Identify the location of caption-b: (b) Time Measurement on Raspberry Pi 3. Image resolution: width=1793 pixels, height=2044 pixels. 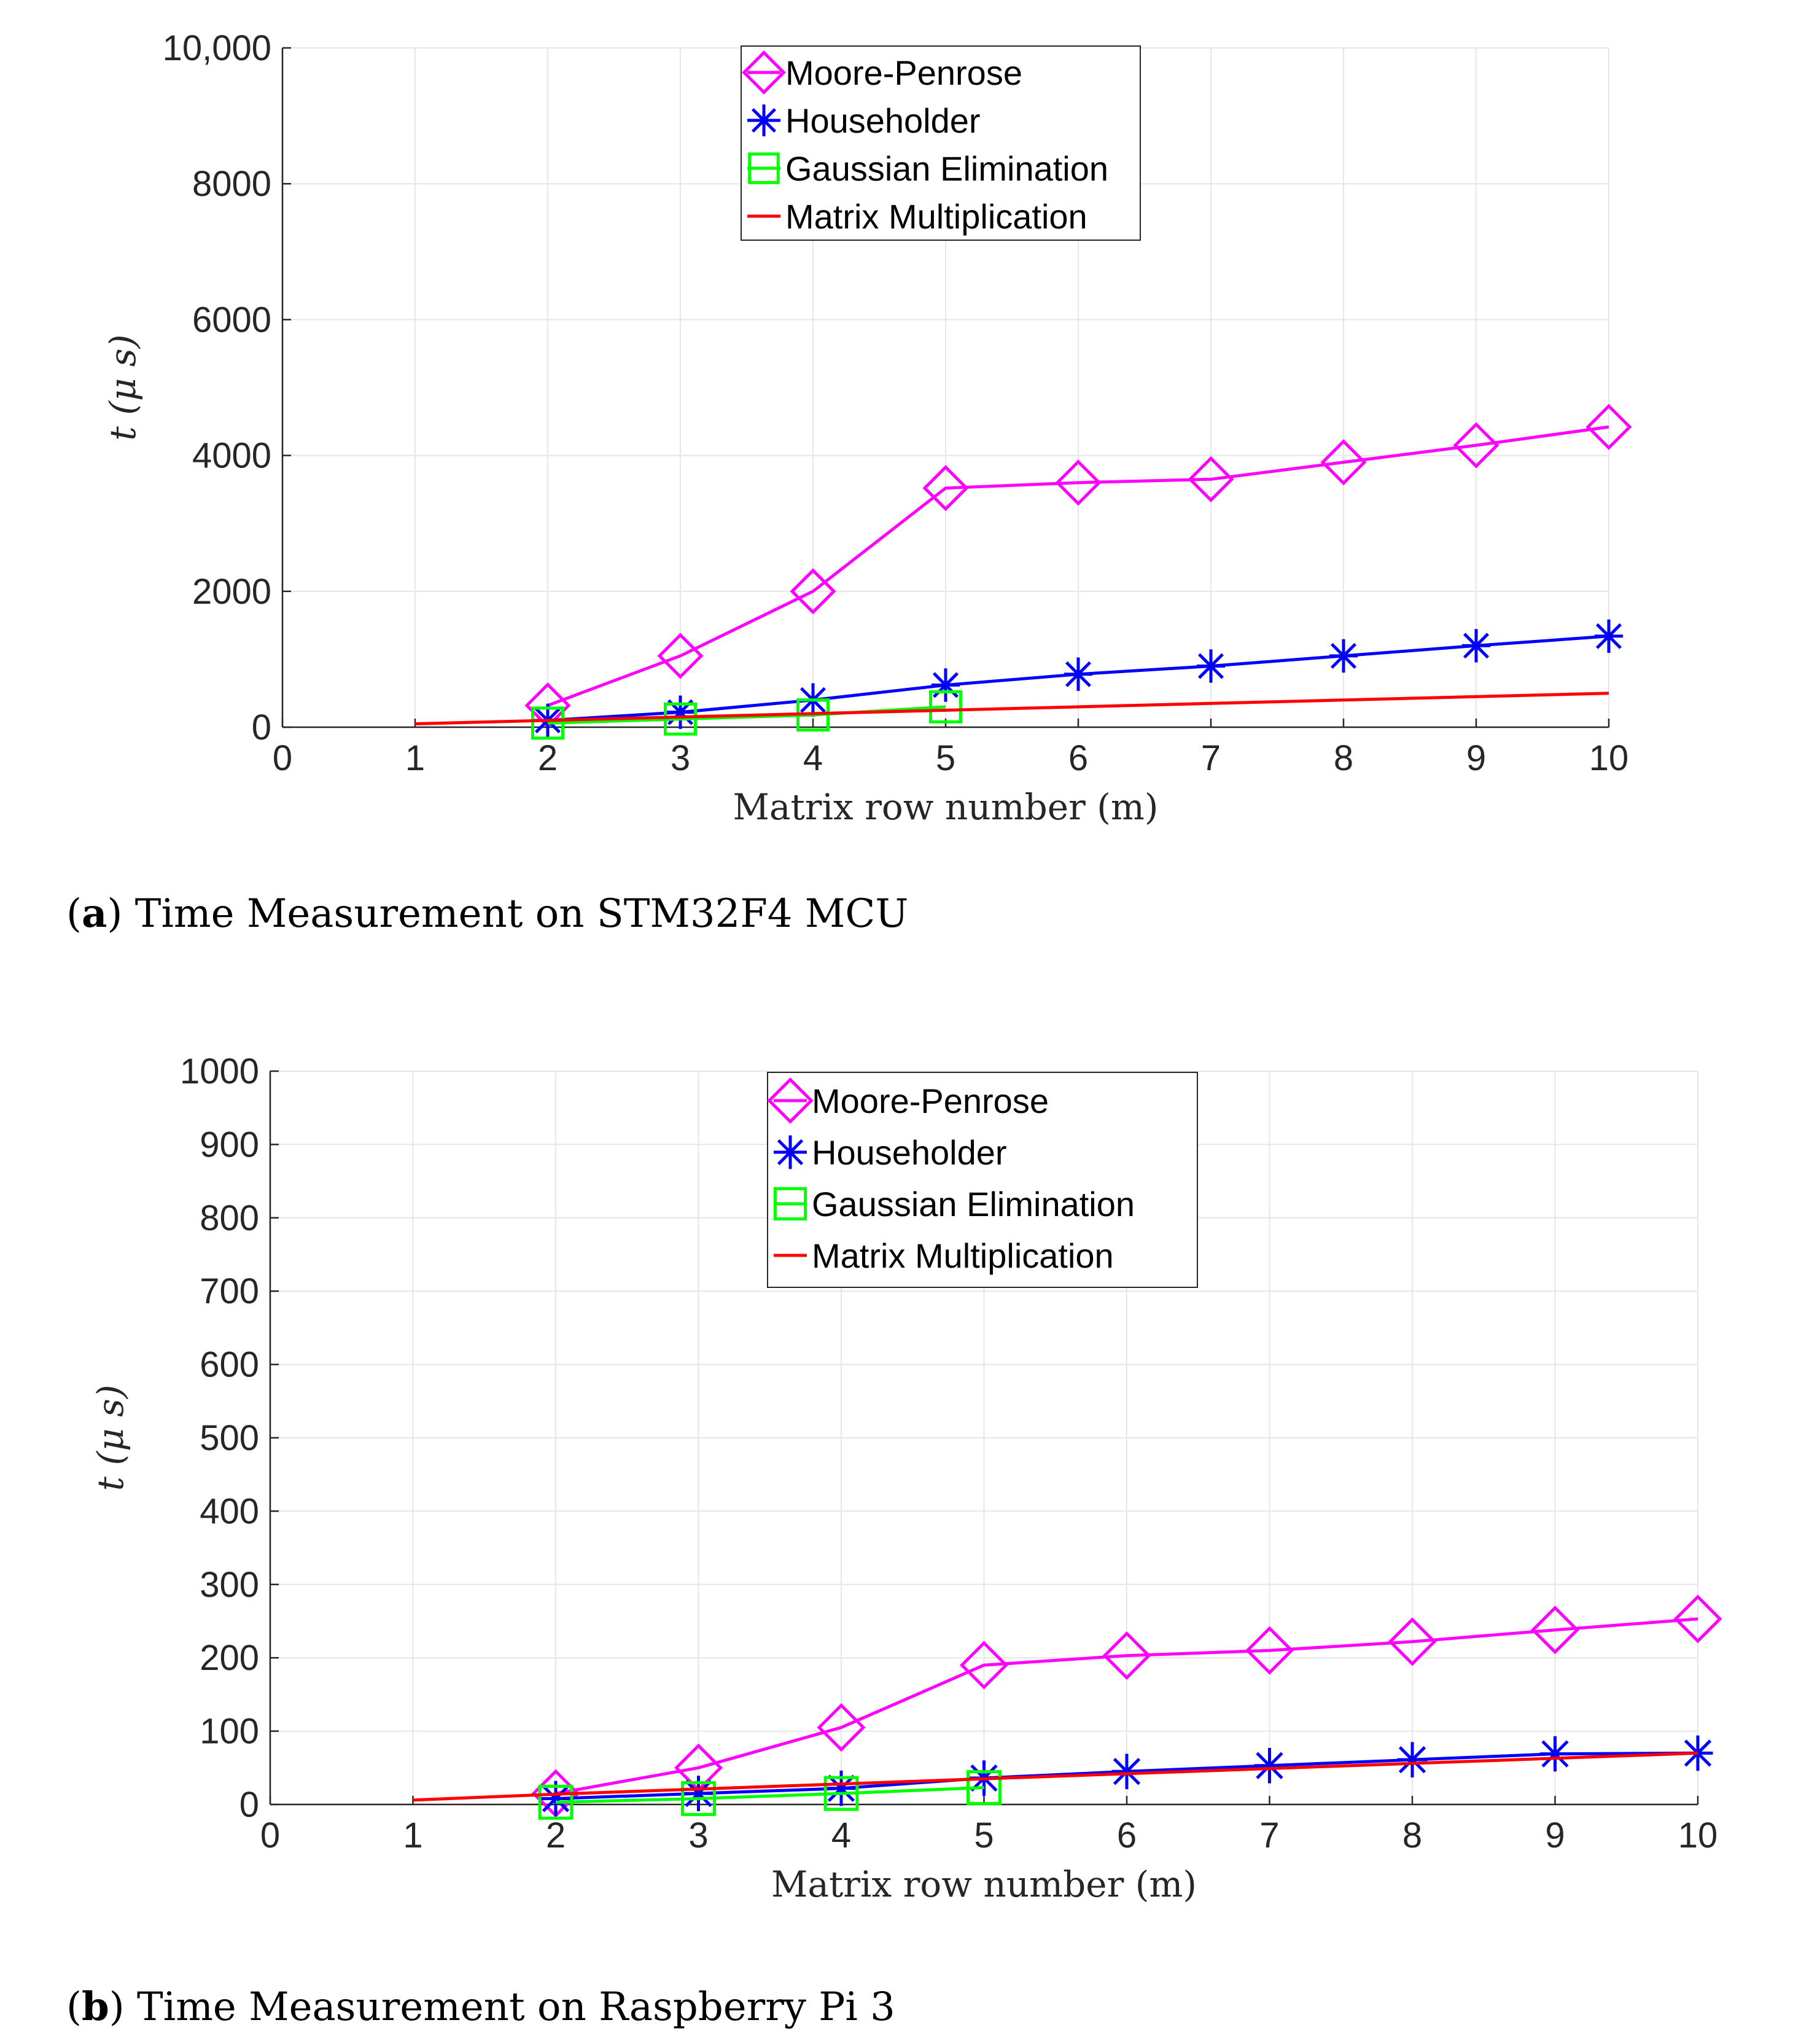
(480, 2007).